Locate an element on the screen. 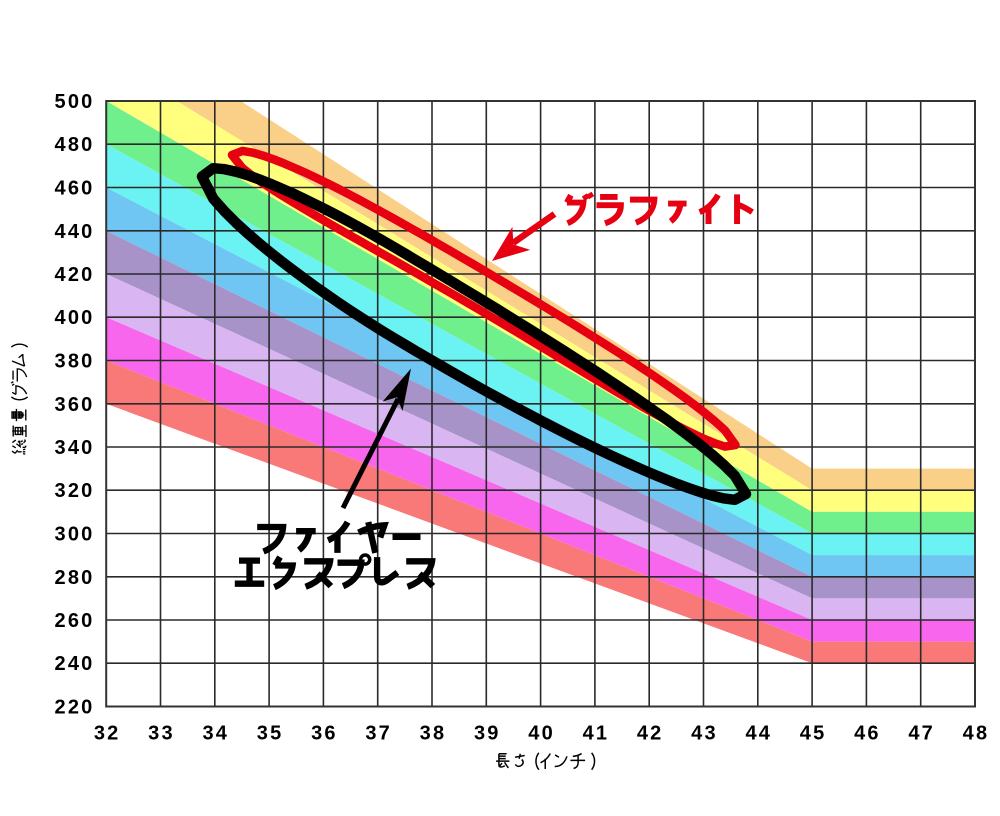 This screenshot has height=816, width=1000. svg-text: 300 is located at coordinates (75, 535).